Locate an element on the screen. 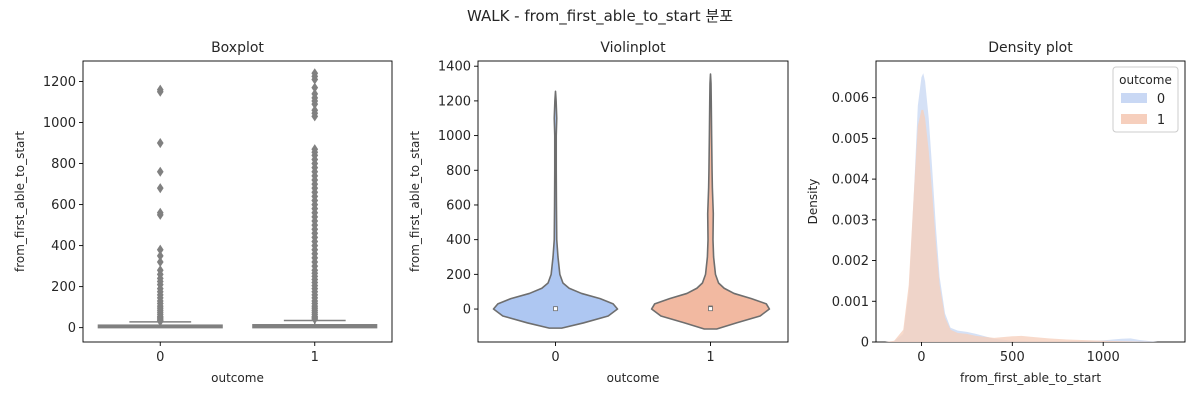 Image resolution: width=1200 pixels, height=400 pixels. legend-label: 0 is located at coordinates (1161, 99).